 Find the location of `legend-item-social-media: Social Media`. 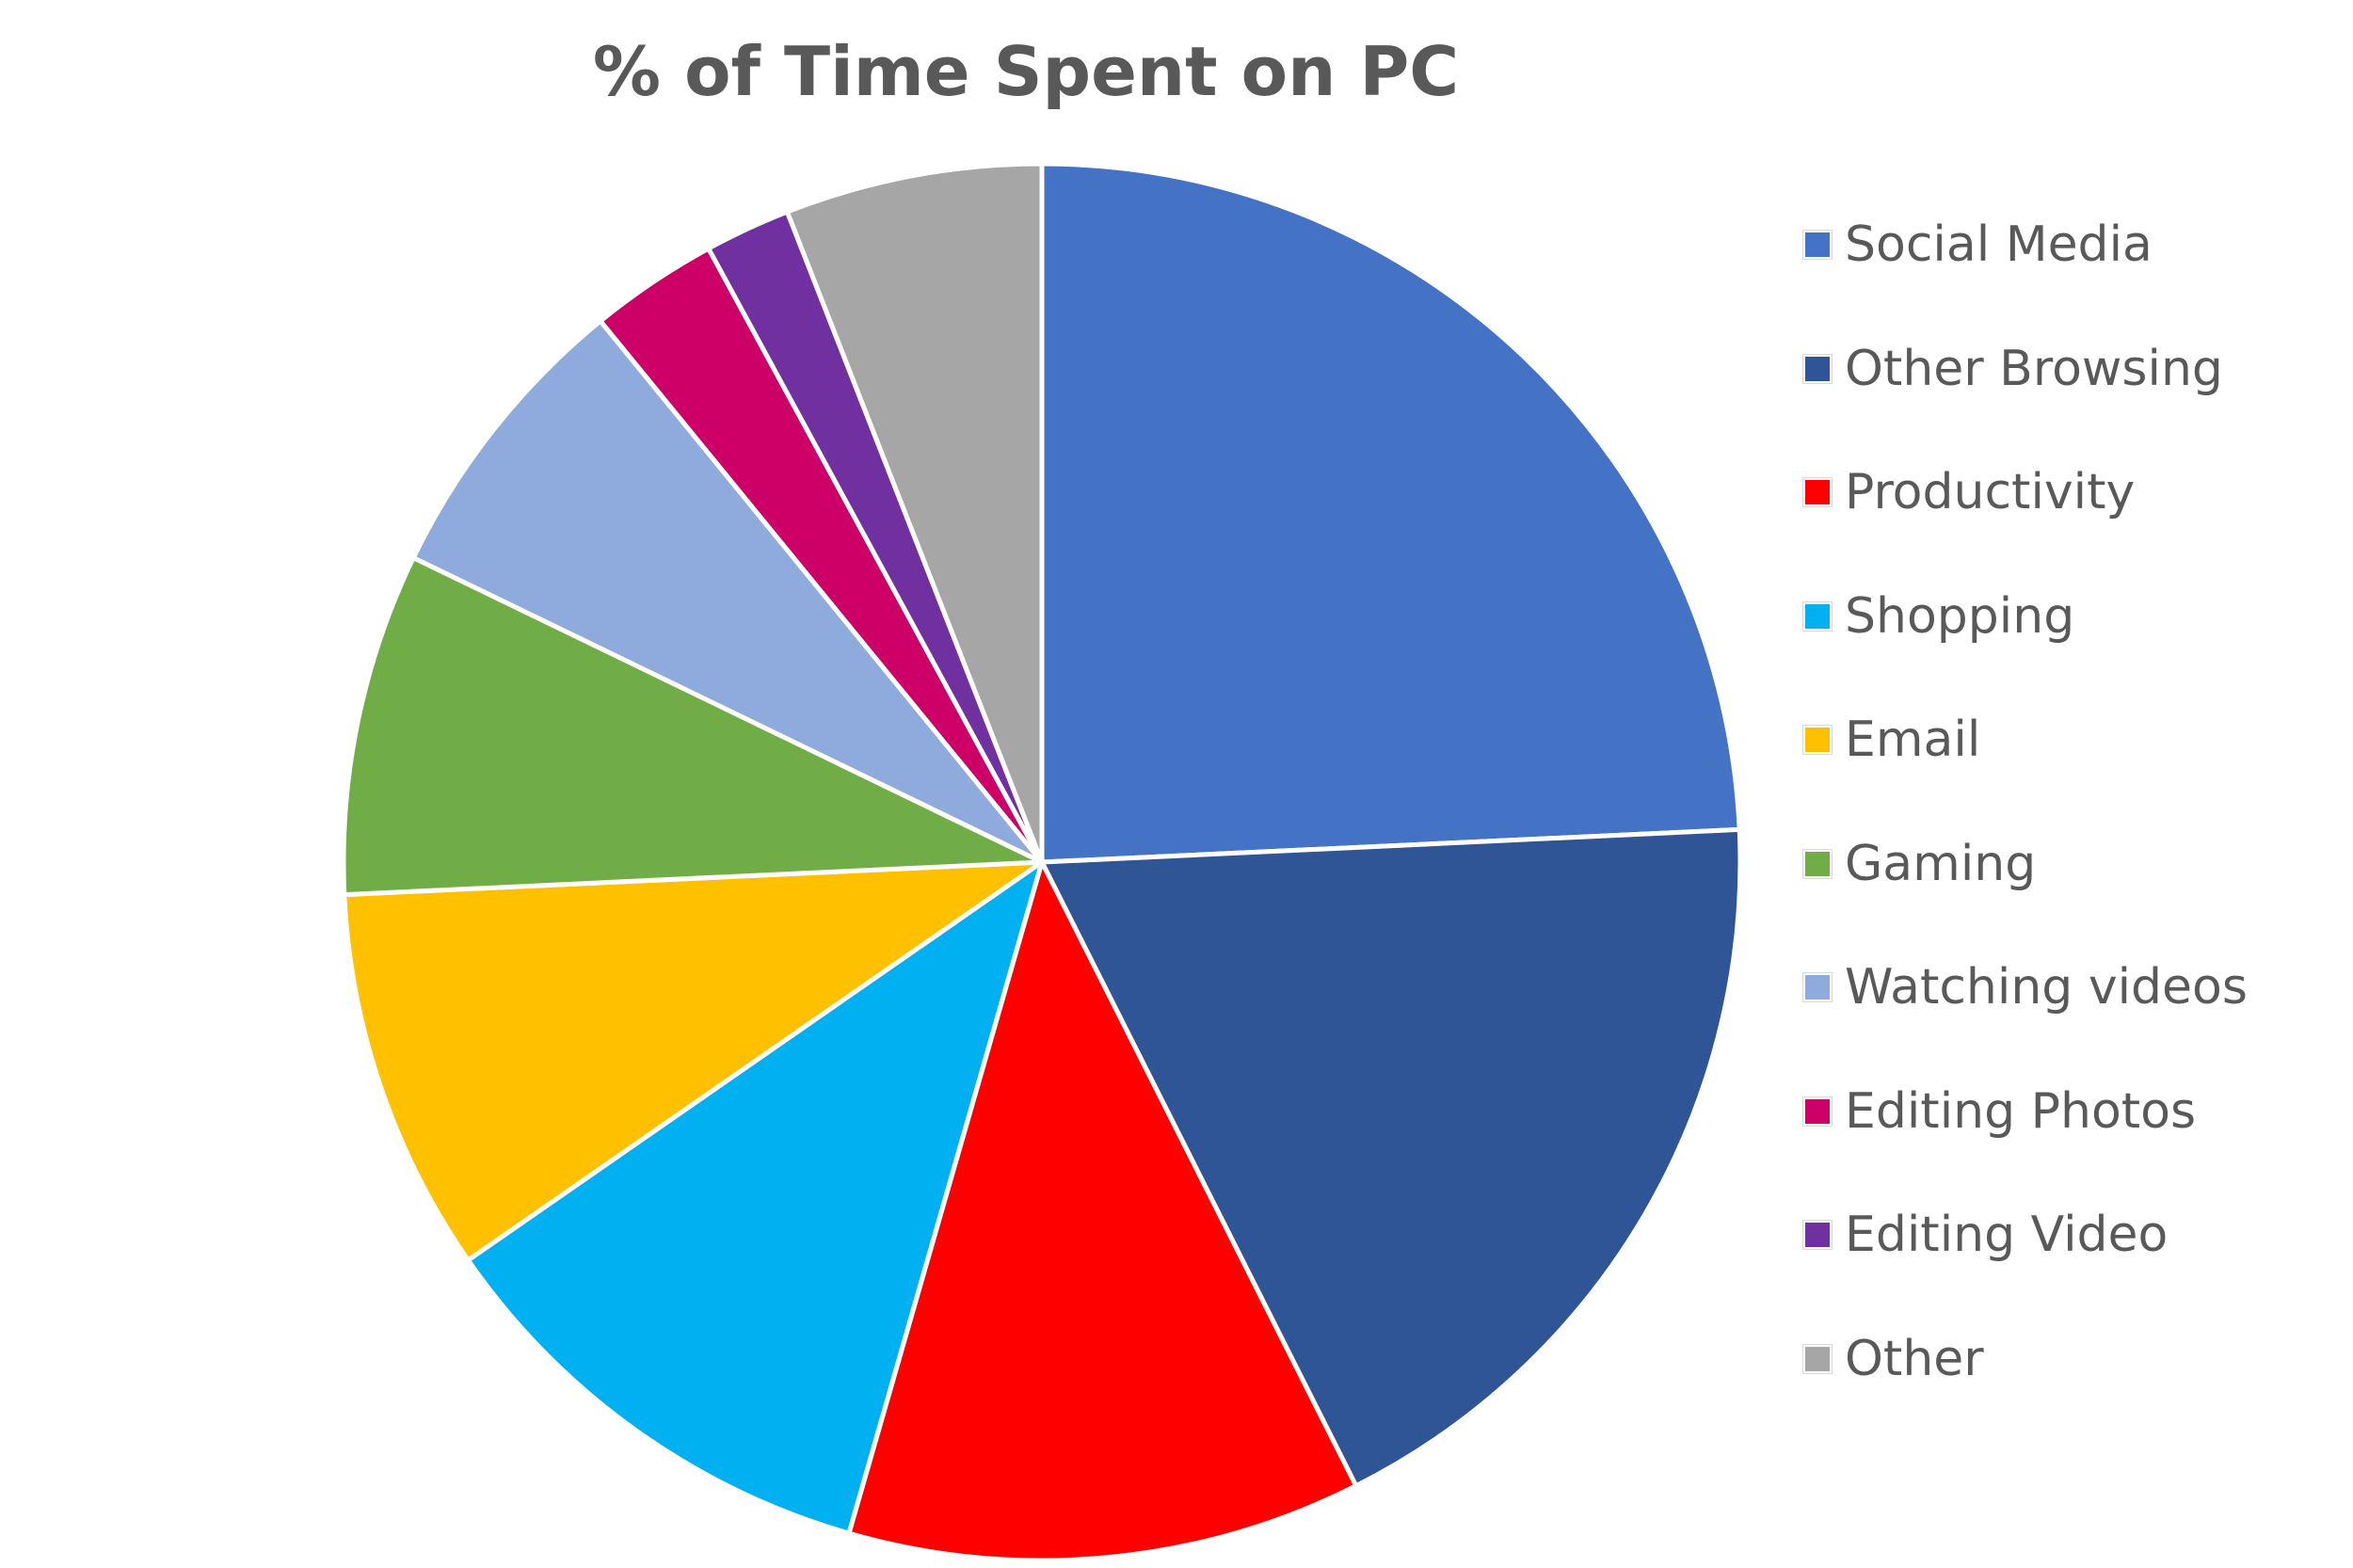

legend-item-social-media: Social Media is located at coordinates (1979, 244).